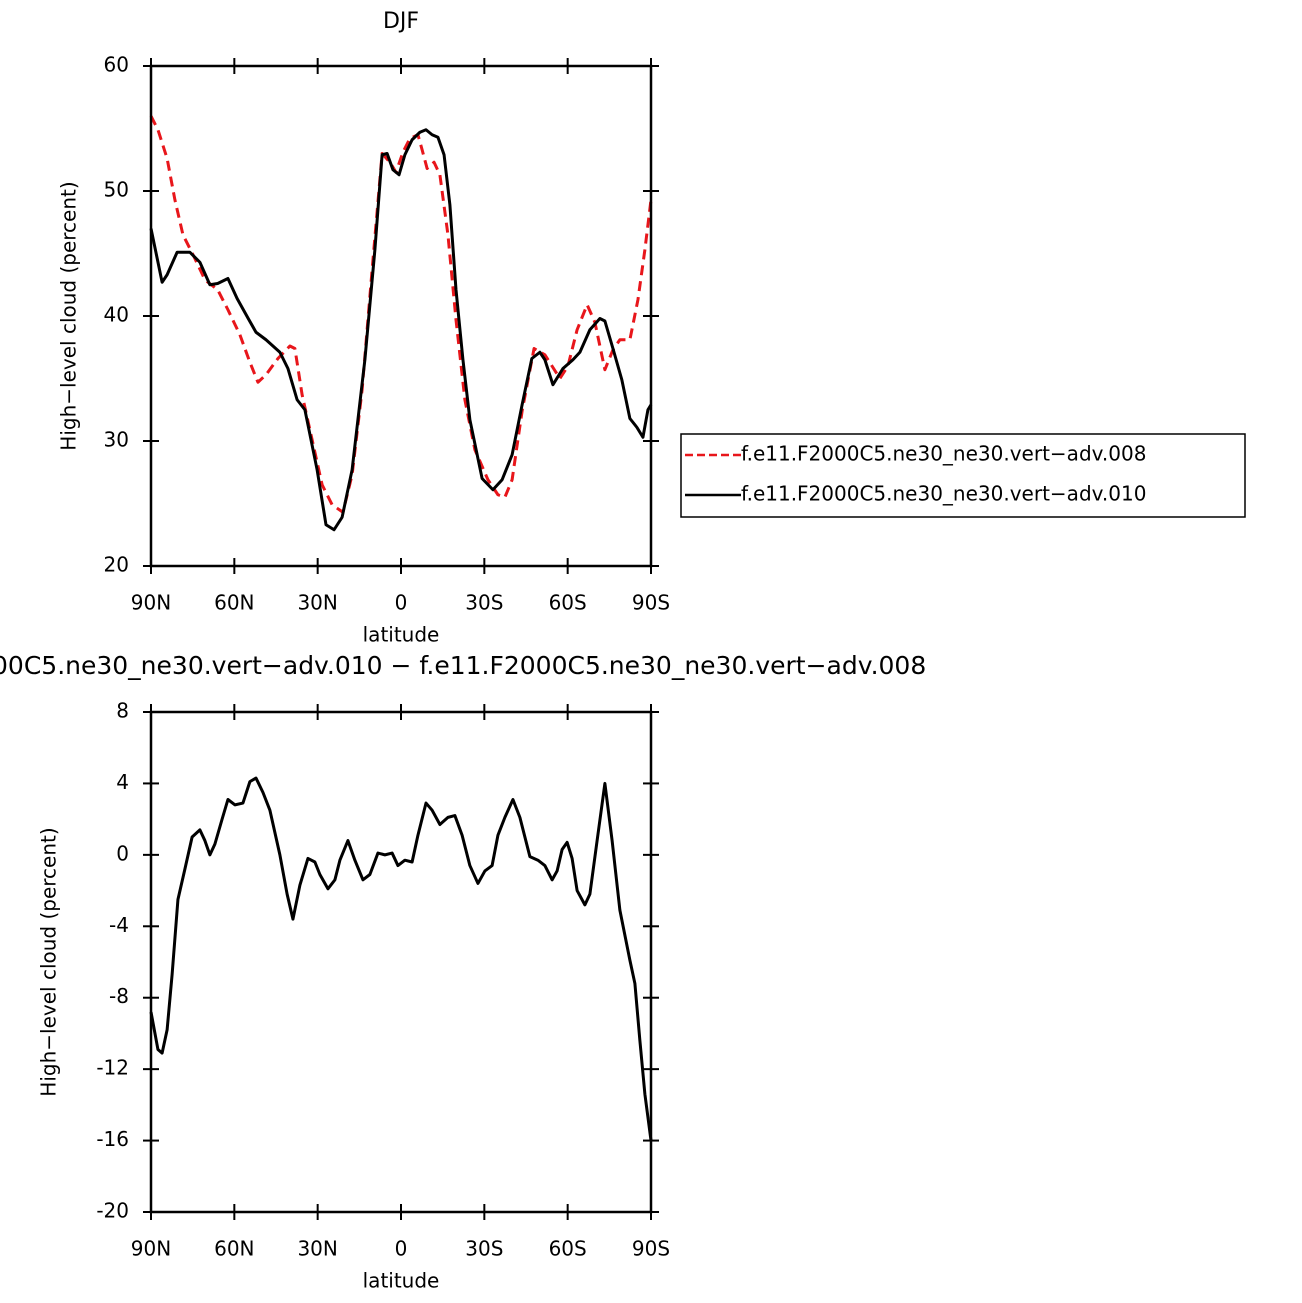  I want to click on y-tick-label: 20, so click(116, 565).